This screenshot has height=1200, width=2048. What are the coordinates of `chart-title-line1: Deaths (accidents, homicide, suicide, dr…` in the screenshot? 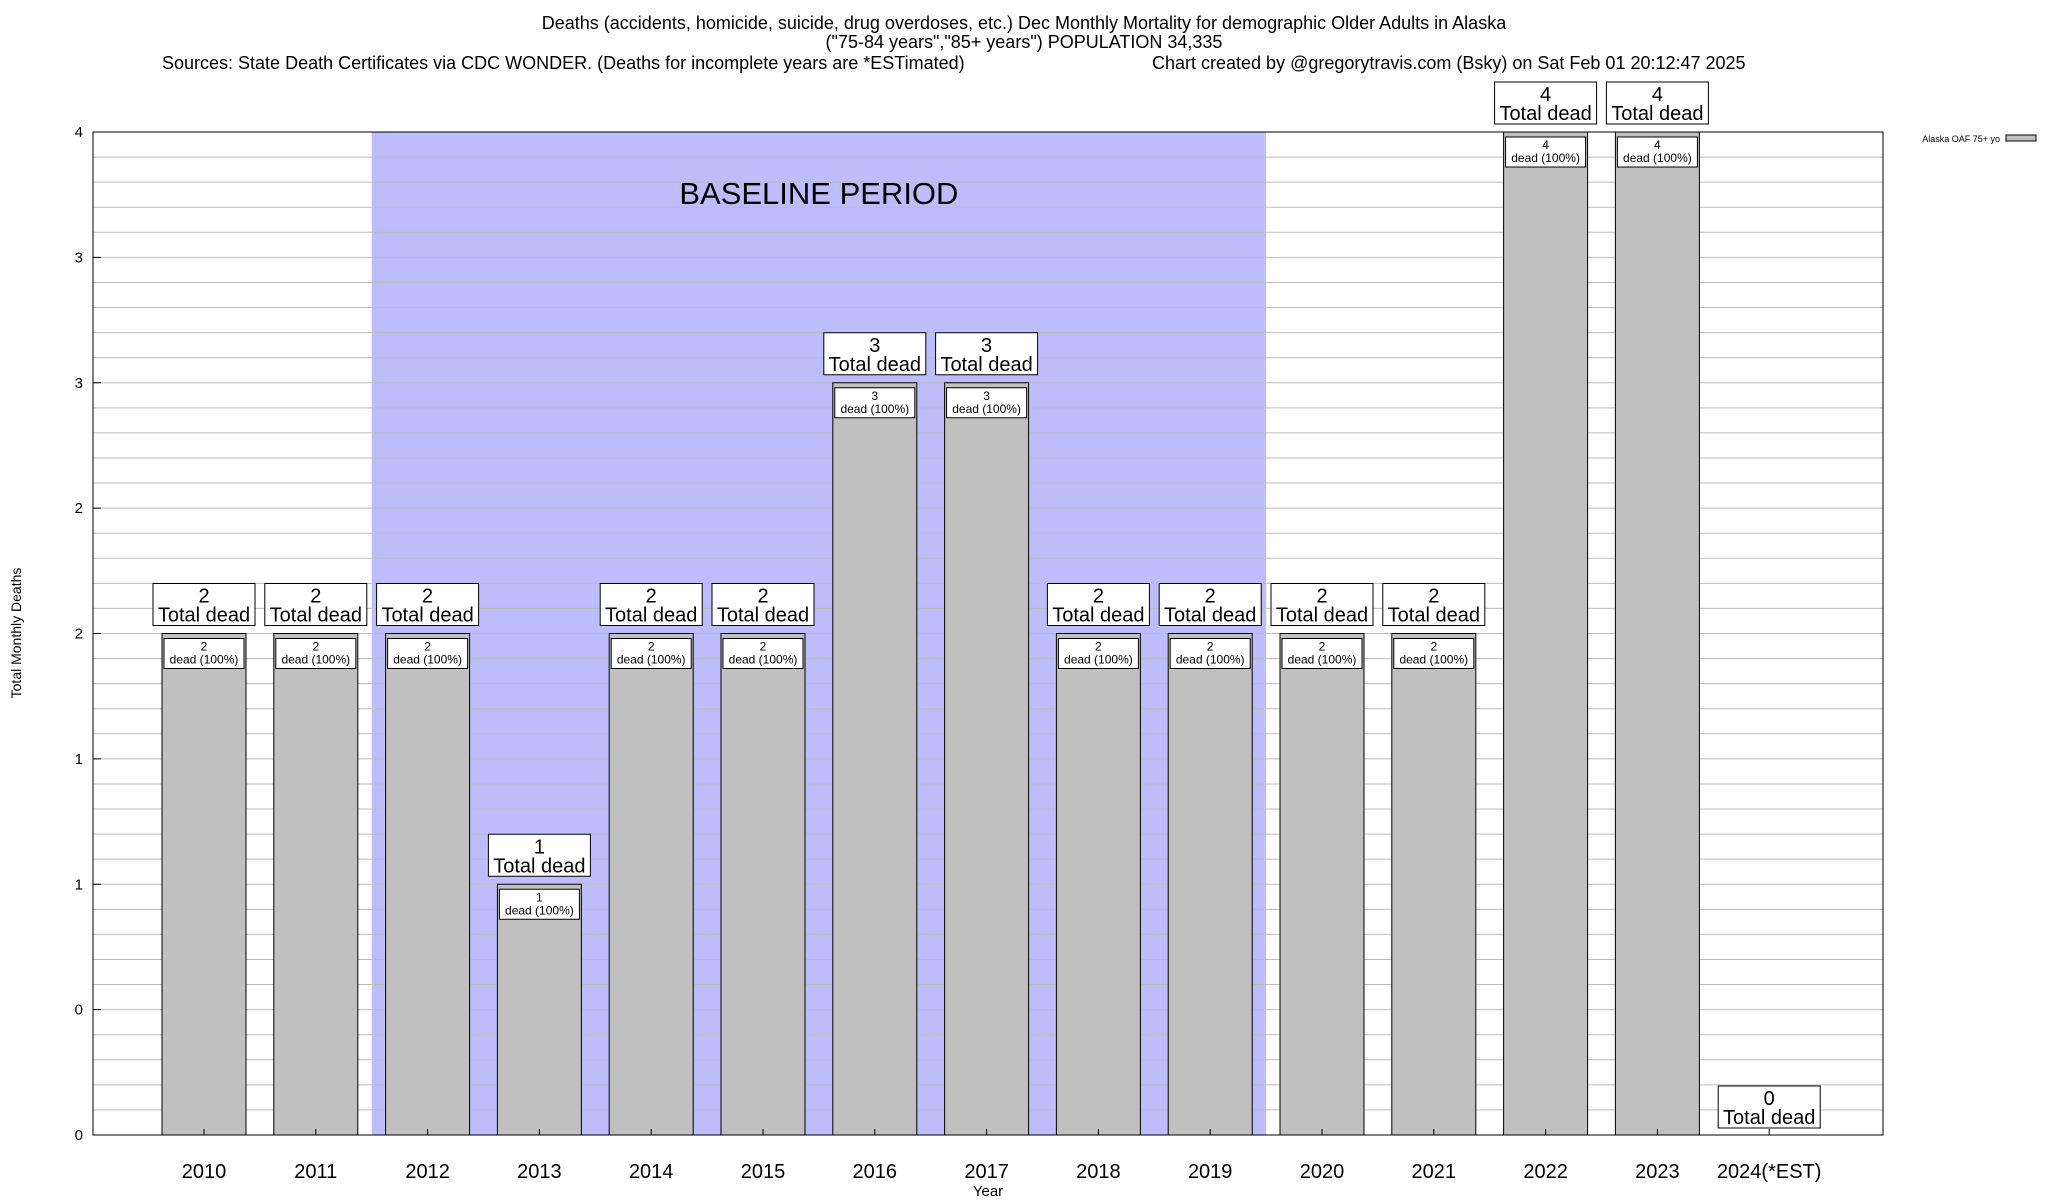 It's located at (1024, 23).